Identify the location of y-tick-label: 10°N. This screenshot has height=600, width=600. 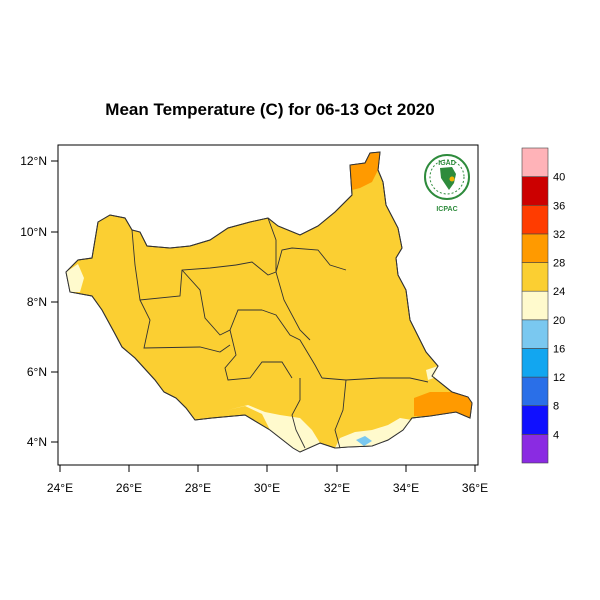
(33, 232).